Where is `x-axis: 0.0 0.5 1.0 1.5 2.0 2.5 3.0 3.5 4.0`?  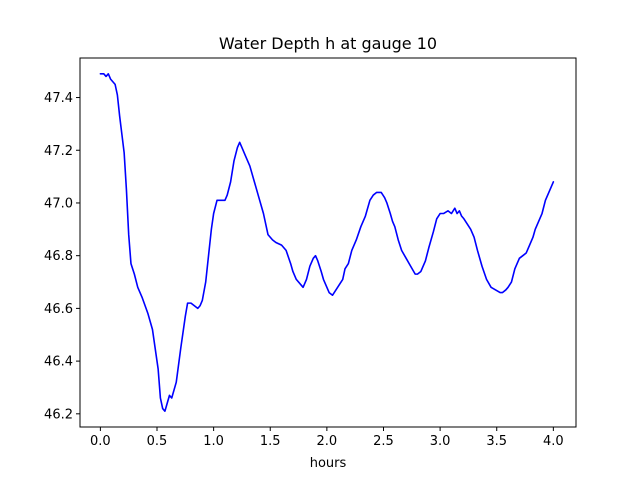
x-axis: 0.0 0.5 1.0 1.5 2.0 2.5 3.0 3.5 4.0 is located at coordinates (327, 438).